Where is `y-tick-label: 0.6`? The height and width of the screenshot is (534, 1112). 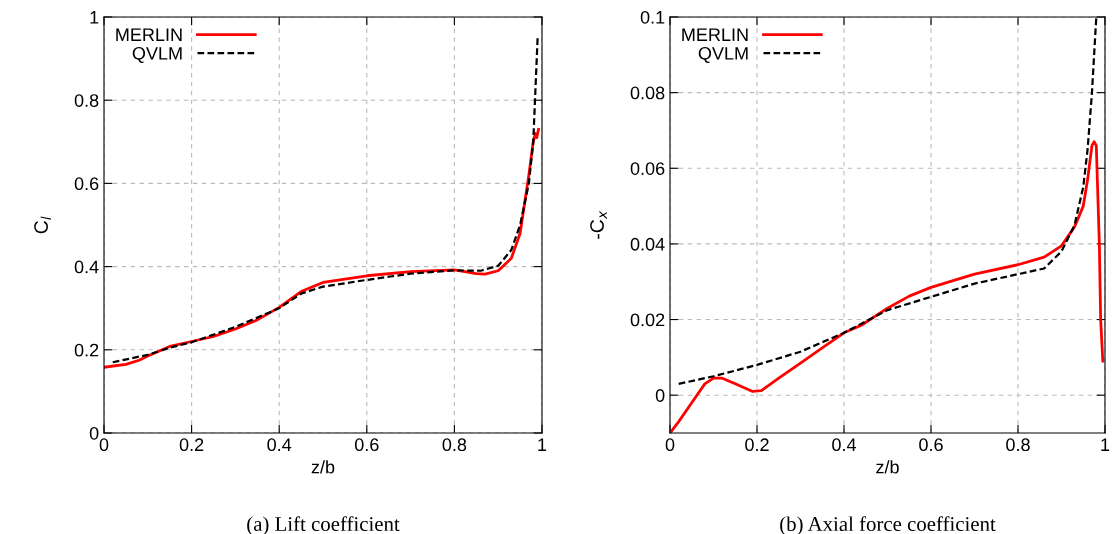
y-tick-label: 0.6 is located at coordinates (86, 184).